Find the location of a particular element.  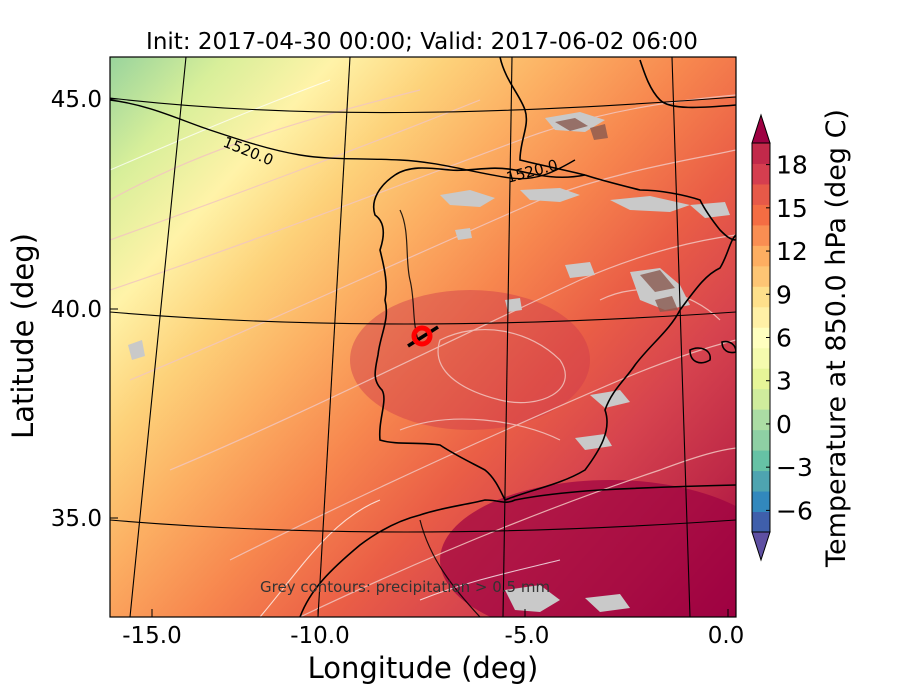

station-direction-line is located at coordinates (423, 336).